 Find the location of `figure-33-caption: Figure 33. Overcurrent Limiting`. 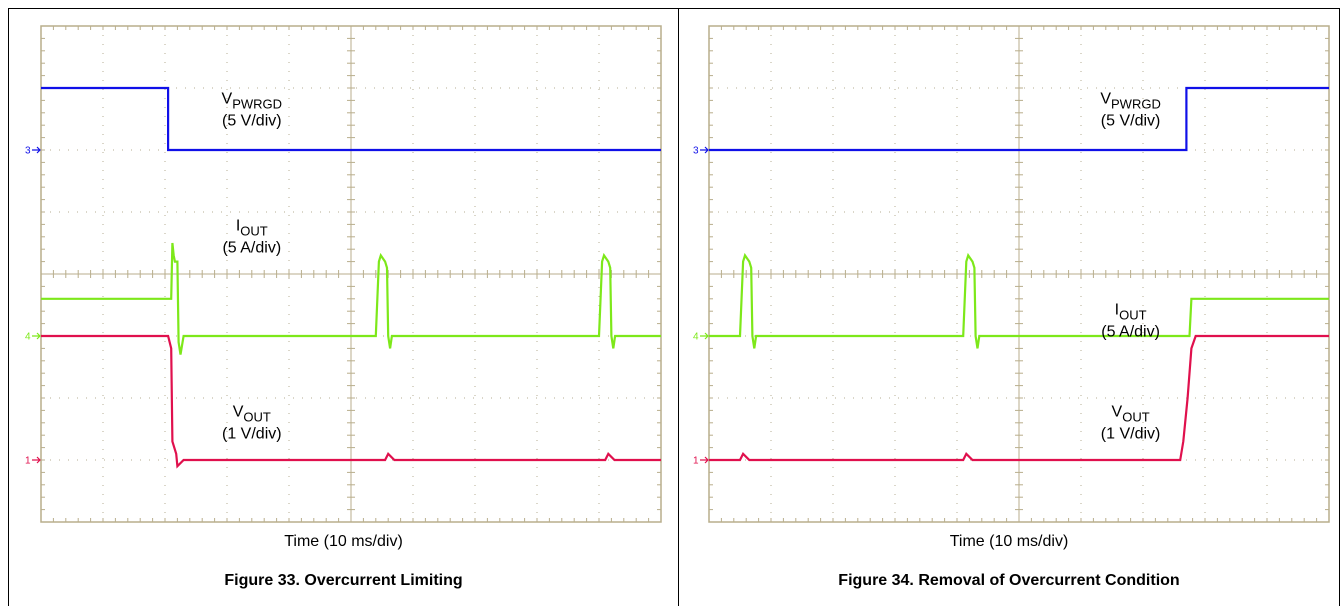

figure-33-caption: Figure 33. Overcurrent Limiting is located at coordinates (343, 580).